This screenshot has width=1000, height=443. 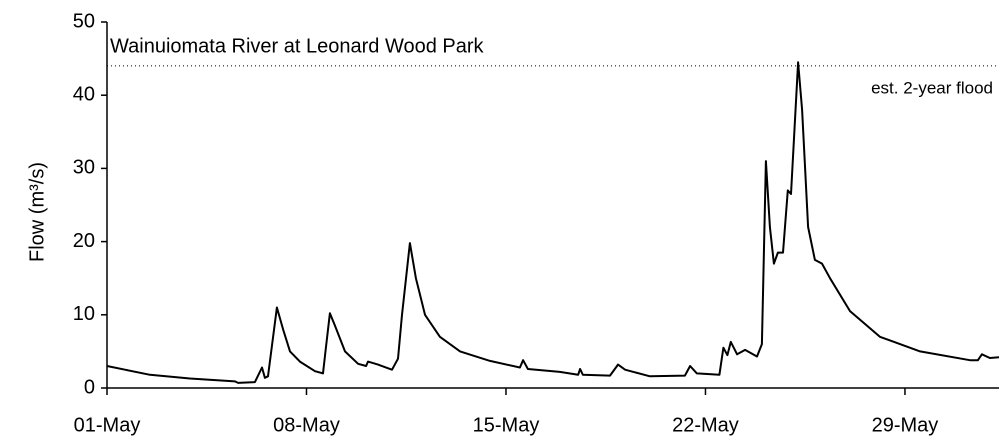 What do you see at coordinates (84, 168) in the screenshot?
I see `y-tick-label: 30` at bounding box center [84, 168].